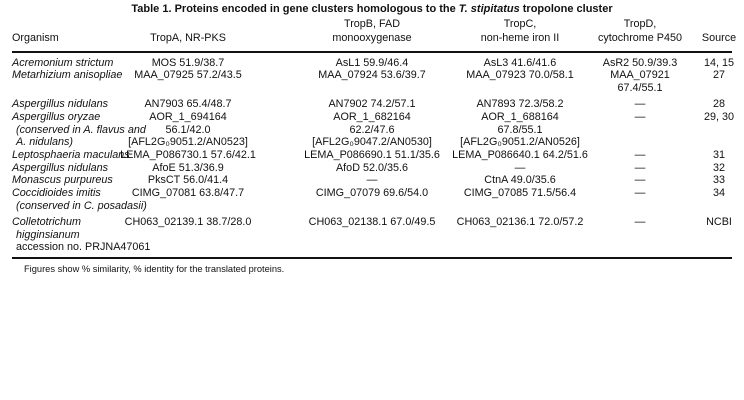 Image resolution: width=744 pixels, height=400 pixels. Describe the element at coordinates (81, 205) in the screenshot. I see `organism-cell: (conserved in C. posadasii)` at that location.